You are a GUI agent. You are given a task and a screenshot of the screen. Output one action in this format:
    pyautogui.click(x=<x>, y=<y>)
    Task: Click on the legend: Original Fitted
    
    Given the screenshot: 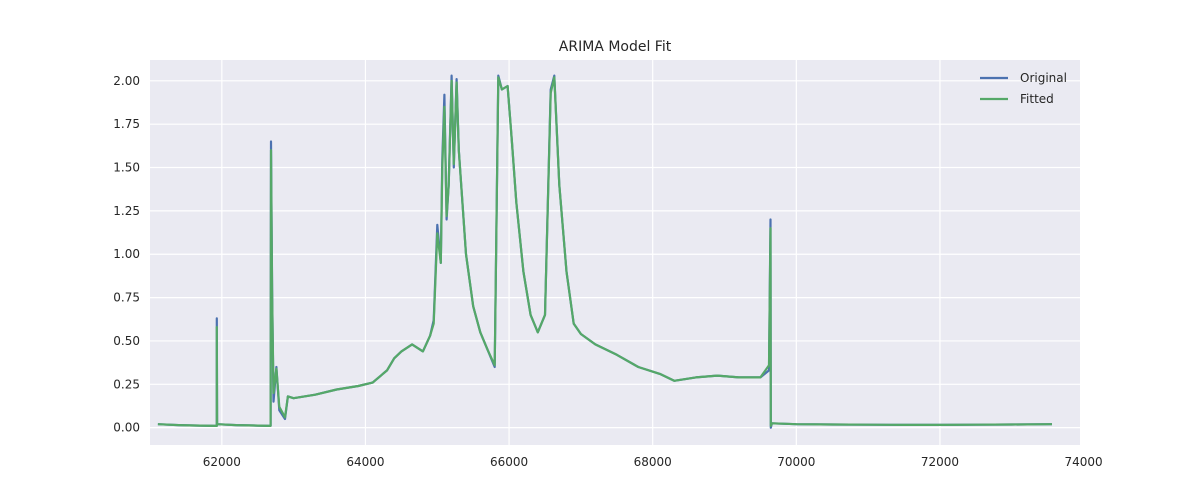 What is the action you would take?
    pyautogui.click(x=1023, y=88)
    